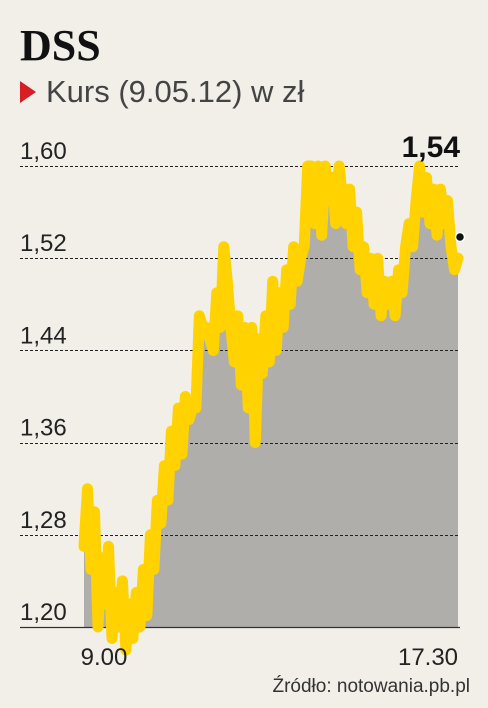  What do you see at coordinates (60, 45) in the screenshot?
I see `chart-title: DSS` at bounding box center [60, 45].